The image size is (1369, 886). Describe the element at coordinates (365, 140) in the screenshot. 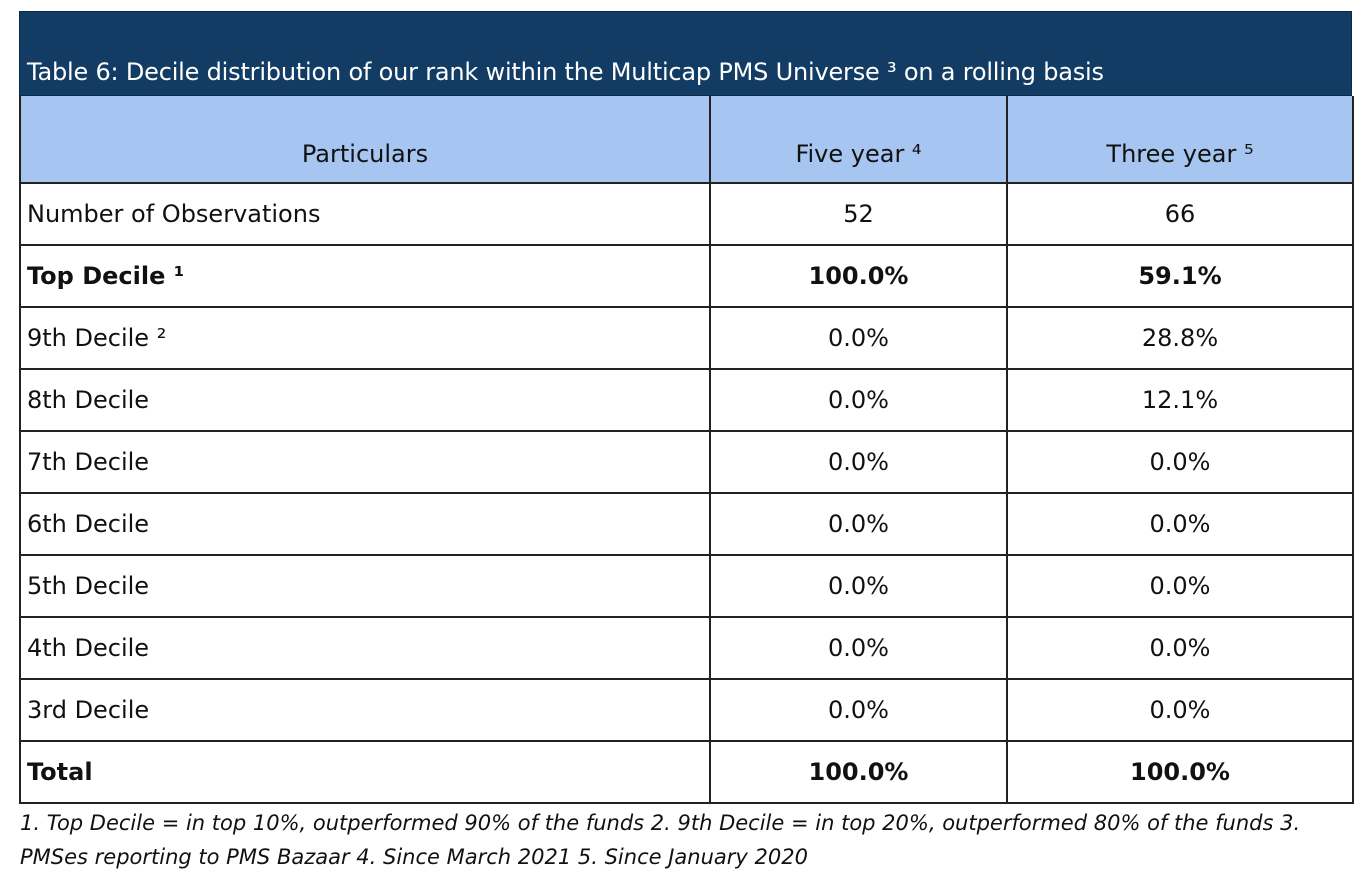

I see `column-header-particulars: Particulars` at that location.